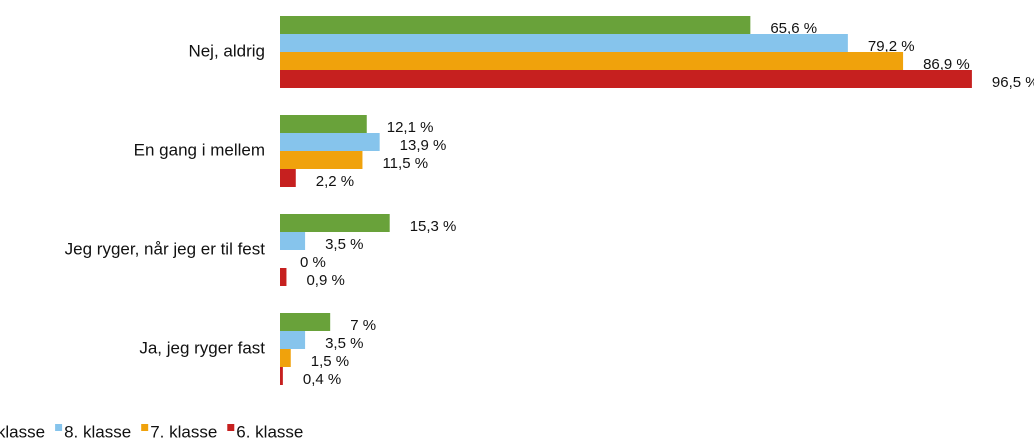 The width and height of the screenshot is (1034, 441). Describe the element at coordinates (226, 50) in the screenshot. I see `category-label: Nej, aldrig` at that location.